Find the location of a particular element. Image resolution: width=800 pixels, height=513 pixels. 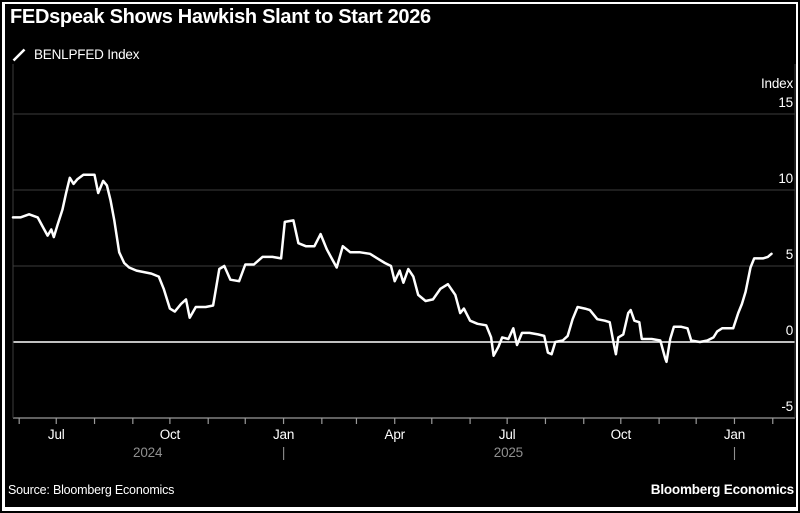

y-tick-label: 15 is located at coordinates (785, 102).